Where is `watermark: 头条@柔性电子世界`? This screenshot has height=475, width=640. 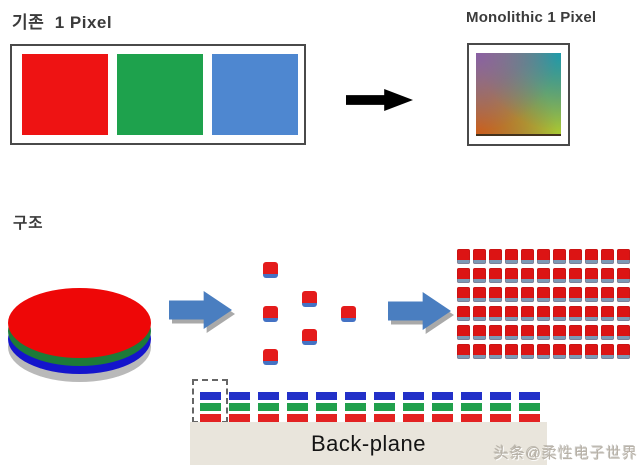
watermark: 头条@柔性电子世界 is located at coordinates (565, 453).